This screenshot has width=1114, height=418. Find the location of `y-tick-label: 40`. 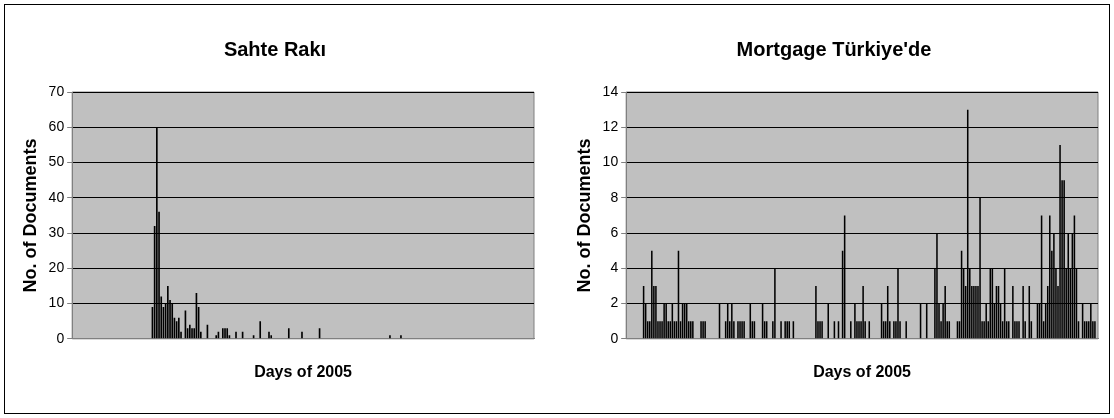

y-tick-label: 40 is located at coordinates (56, 196).